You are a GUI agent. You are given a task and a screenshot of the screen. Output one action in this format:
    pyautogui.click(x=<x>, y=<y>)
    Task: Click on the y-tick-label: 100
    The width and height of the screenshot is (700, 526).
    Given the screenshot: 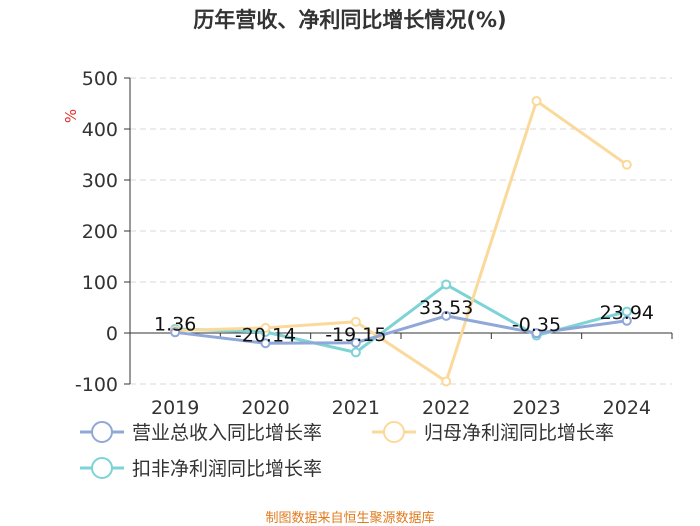 What is the action you would take?
    pyautogui.click(x=100, y=283)
    